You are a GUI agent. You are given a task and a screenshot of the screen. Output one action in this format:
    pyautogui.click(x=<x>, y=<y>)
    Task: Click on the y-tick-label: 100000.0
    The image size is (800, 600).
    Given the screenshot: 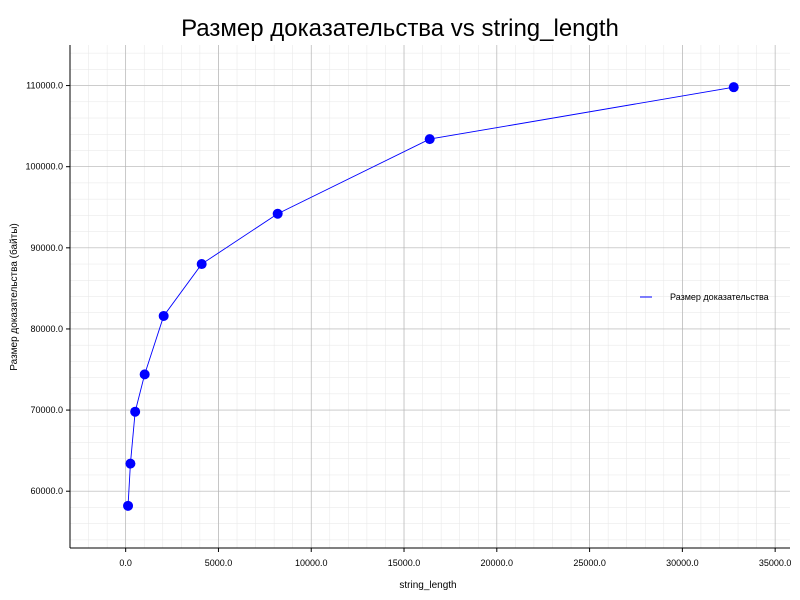 What is the action you would take?
    pyautogui.click(x=44, y=167)
    